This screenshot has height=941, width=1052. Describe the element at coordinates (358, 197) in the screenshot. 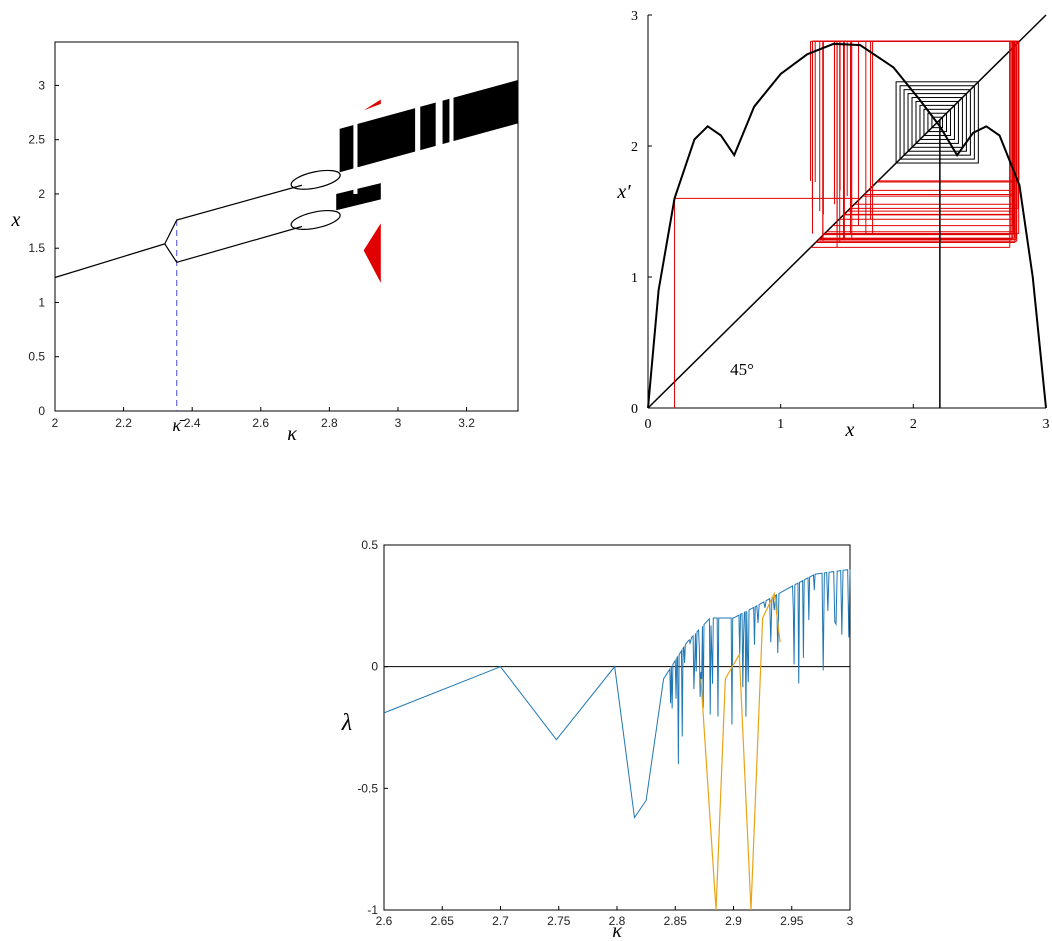

I see `chaotic-band-lower` at that location.